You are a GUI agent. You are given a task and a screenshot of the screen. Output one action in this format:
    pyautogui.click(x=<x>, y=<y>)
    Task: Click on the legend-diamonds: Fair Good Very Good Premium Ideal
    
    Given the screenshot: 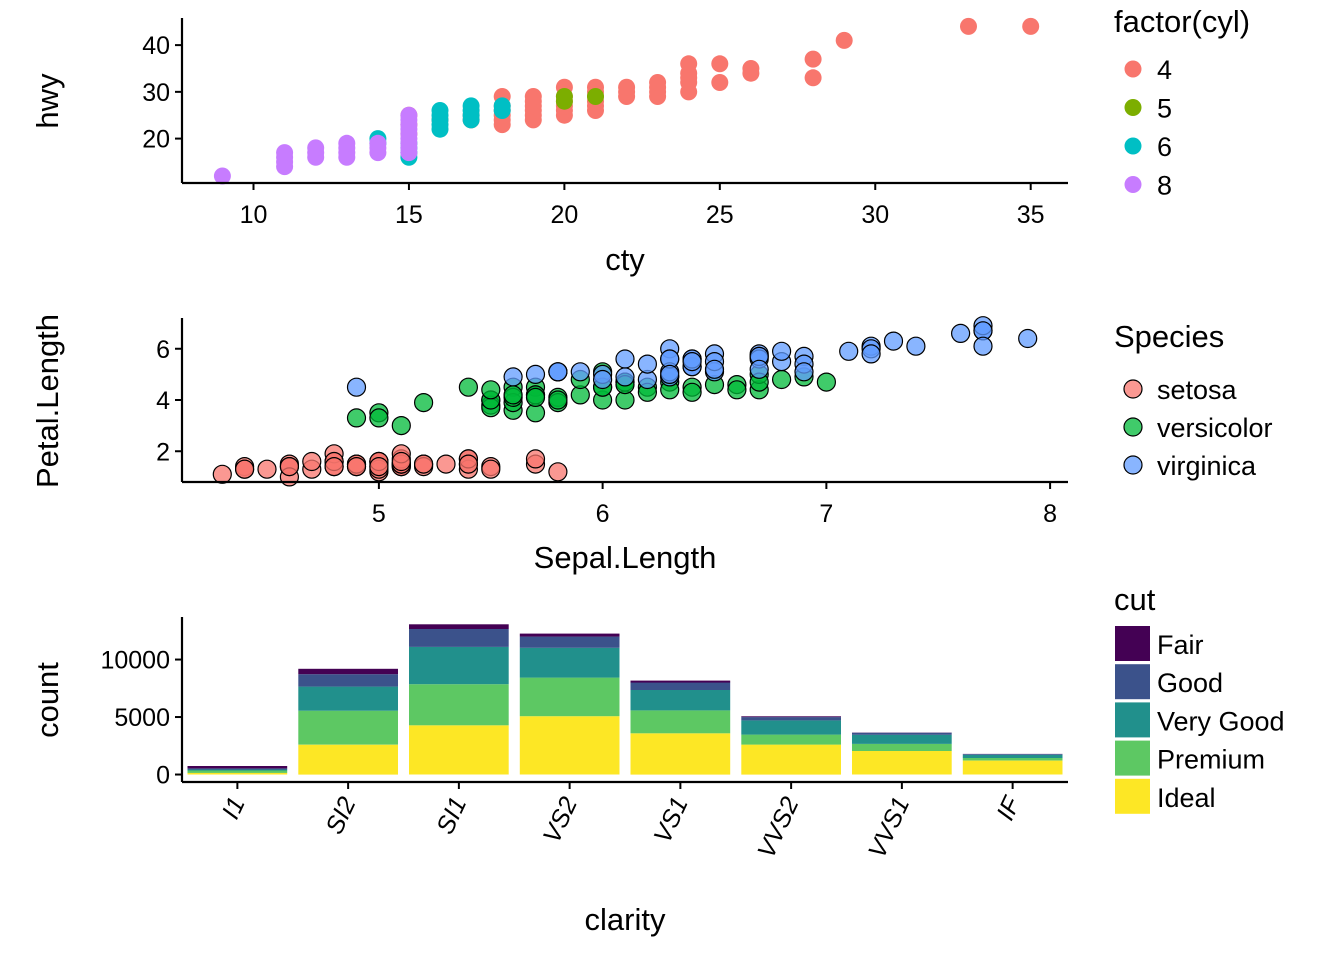 What is the action you would take?
    pyautogui.click(x=1200, y=720)
    